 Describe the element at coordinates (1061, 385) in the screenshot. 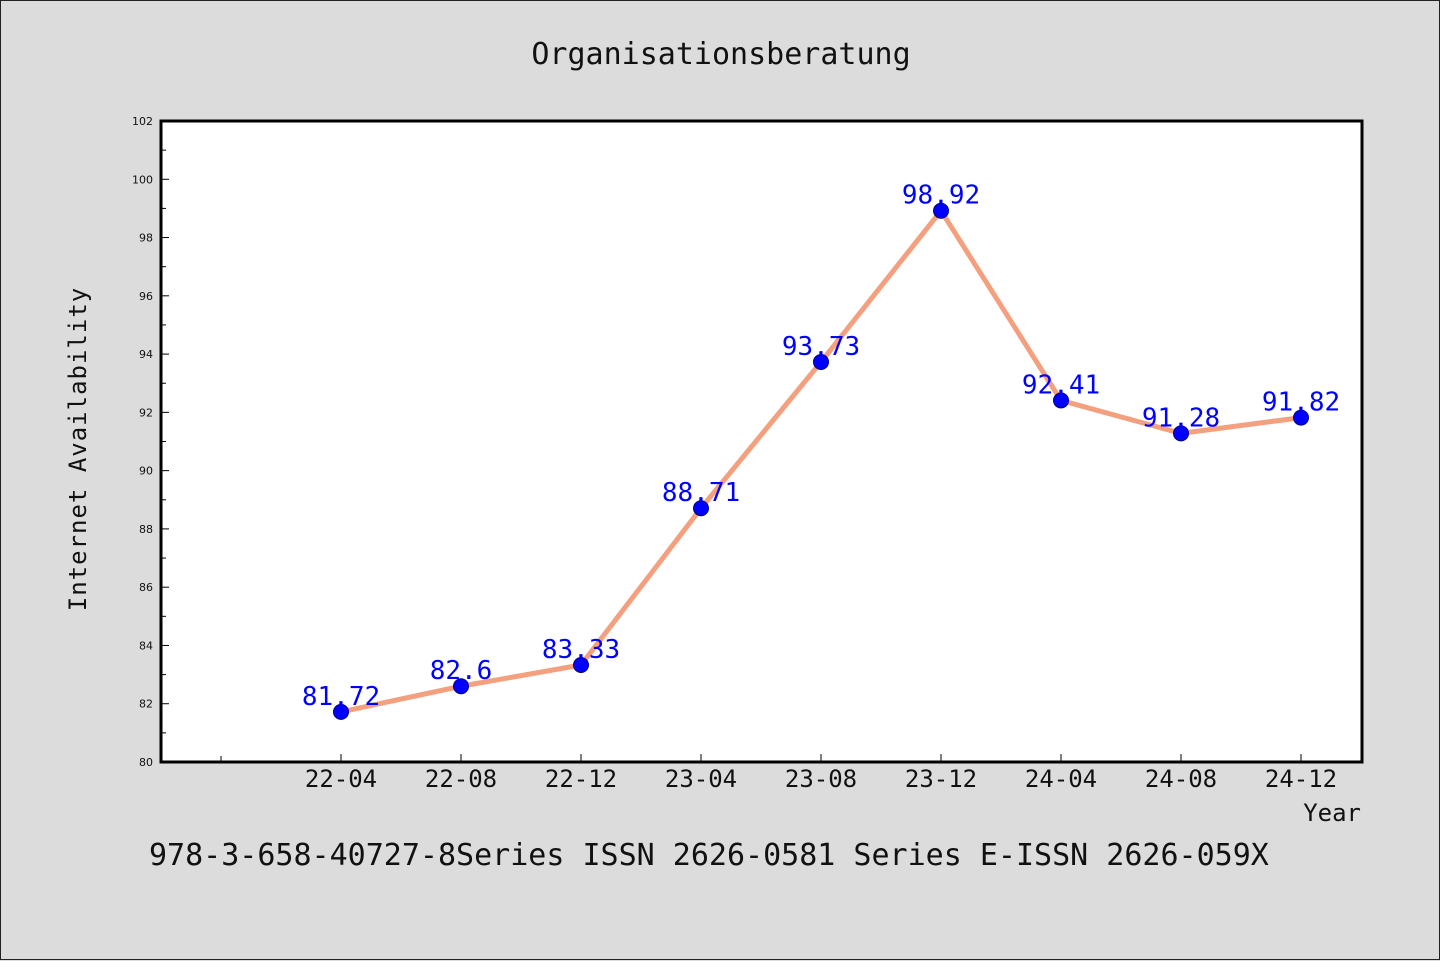

I see `data-label: 92.41` at that location.